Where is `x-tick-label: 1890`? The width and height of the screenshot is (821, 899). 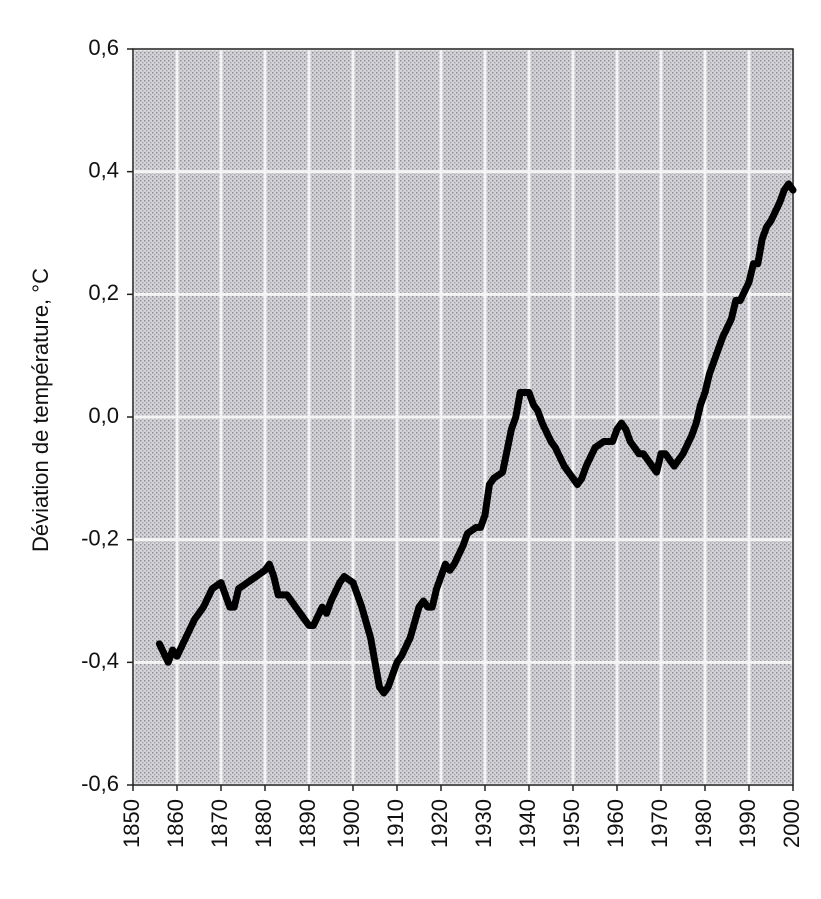
x-tick-label: 1890 is located at coordinates (307, 823).